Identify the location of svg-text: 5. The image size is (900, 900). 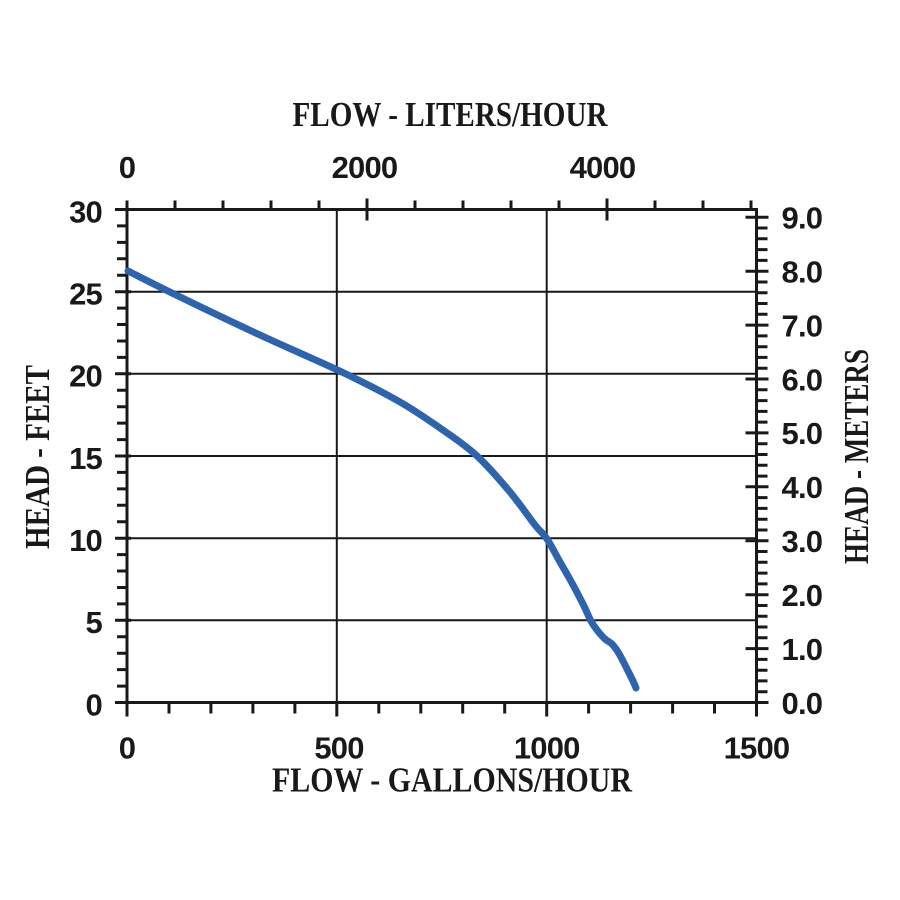
(94, 622).